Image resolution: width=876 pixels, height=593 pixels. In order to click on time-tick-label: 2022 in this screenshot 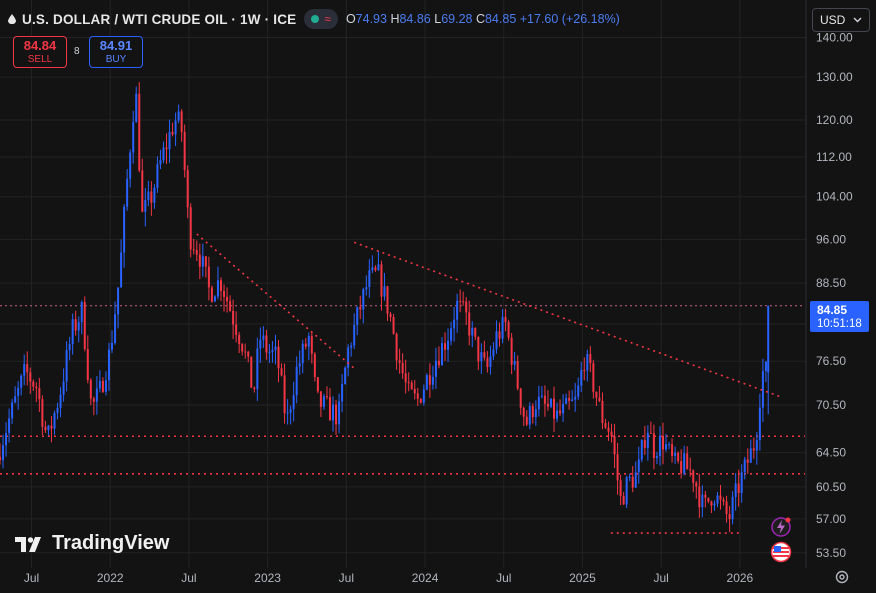, I will do `click(110, 578)`.